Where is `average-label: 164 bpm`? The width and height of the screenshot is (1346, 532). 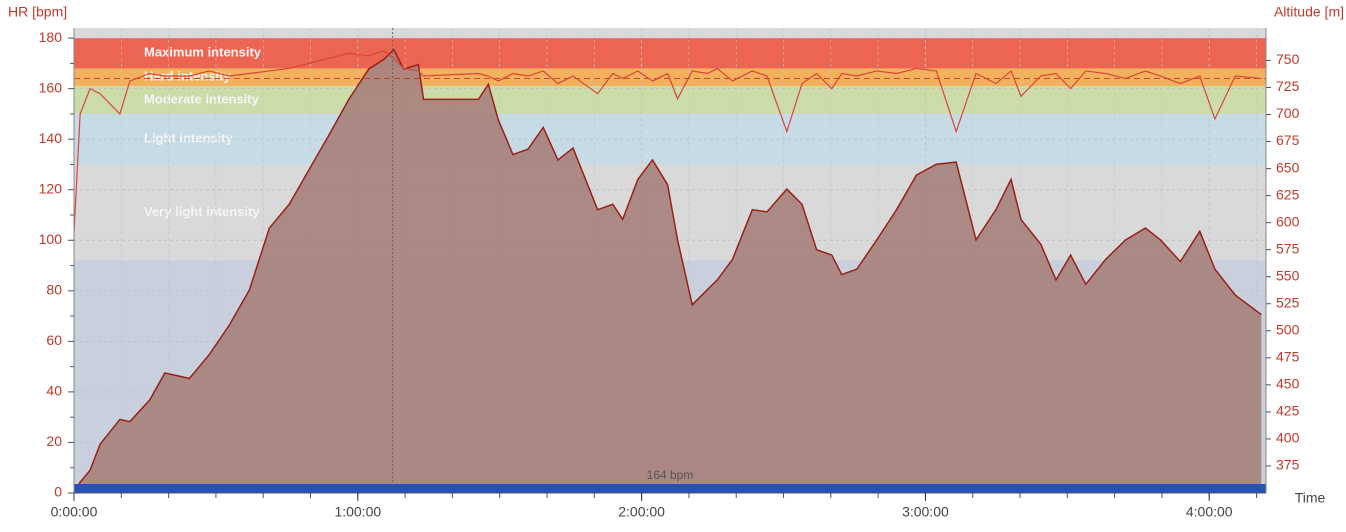 average-label: 164 bpm is located at coordinates (670, 475).